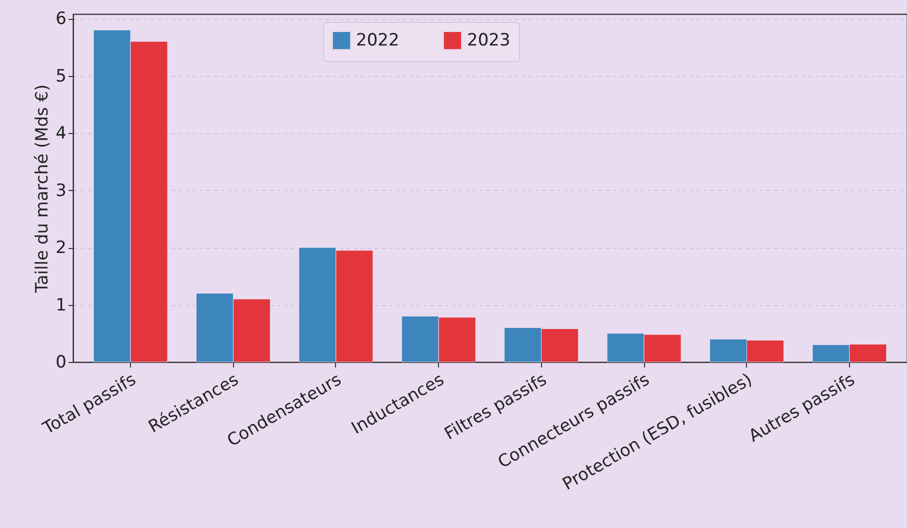 The height and width of the screenshot is (528, 907). Describe the element at coordinates (61, 19) in the screenshot. I see `y-tick-label: 6` at that location.